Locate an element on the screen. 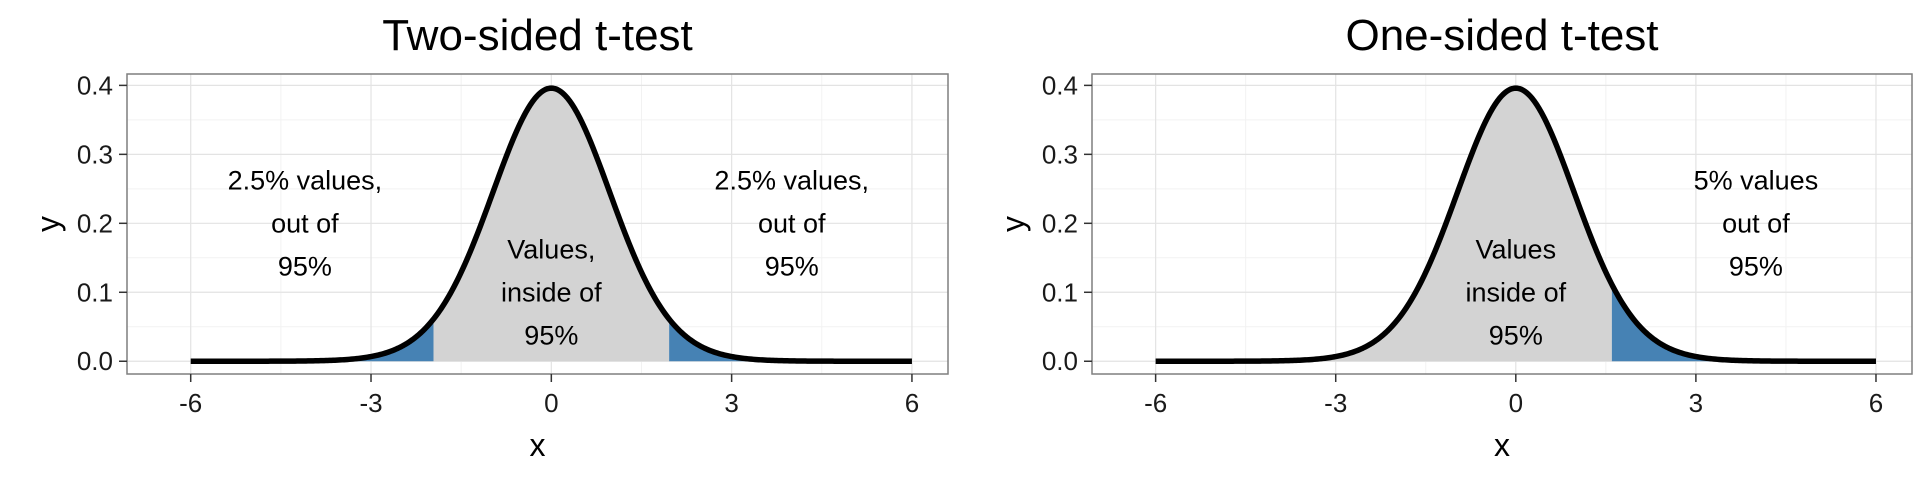 This screenshot has height=480, width=1920. annotation-1: Values inside of 95% is located at coordinates (1516, 292).